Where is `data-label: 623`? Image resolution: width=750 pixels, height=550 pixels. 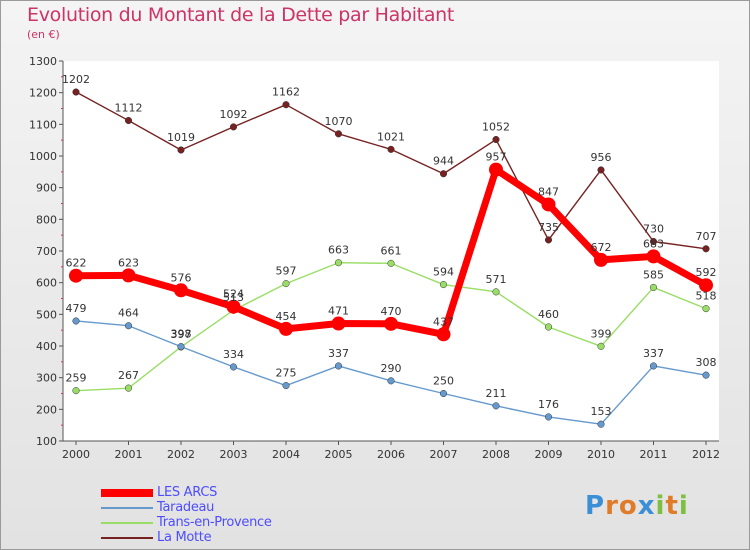
data-label: 623 is located at coordinates (128, 262).